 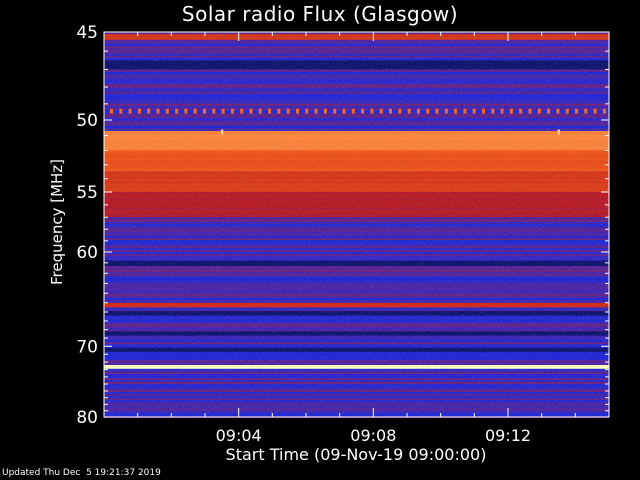 I want to click on y-tick-label: 60, so click(x=87, y=253).